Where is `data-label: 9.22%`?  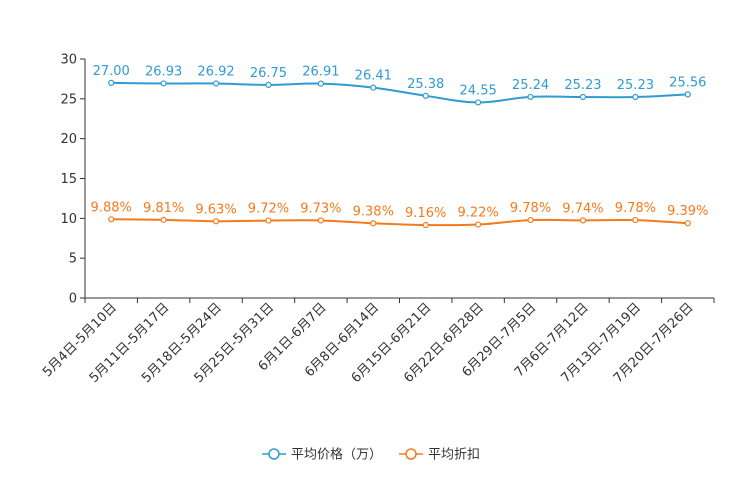 data-label: 9.22% is located at coordinates (477, 213).